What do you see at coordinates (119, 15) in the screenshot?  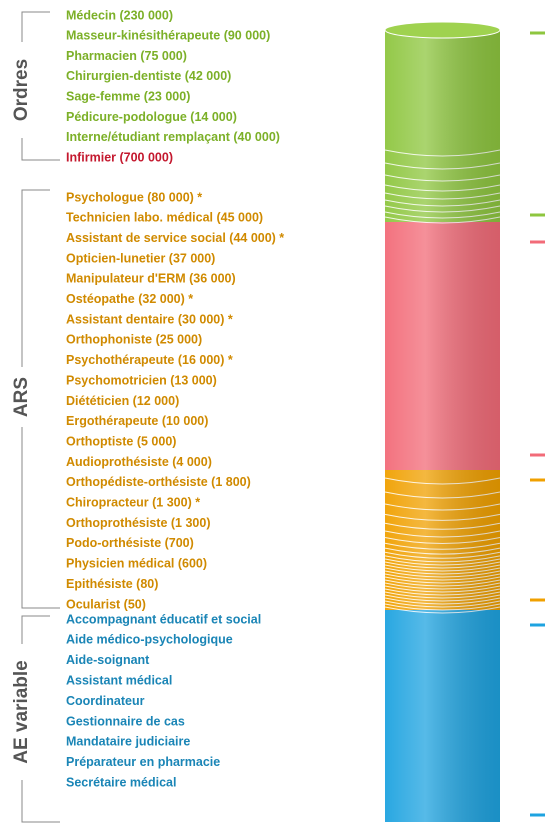 I see `profession: Médecin (230 000)` at bounding box center [119, 15].